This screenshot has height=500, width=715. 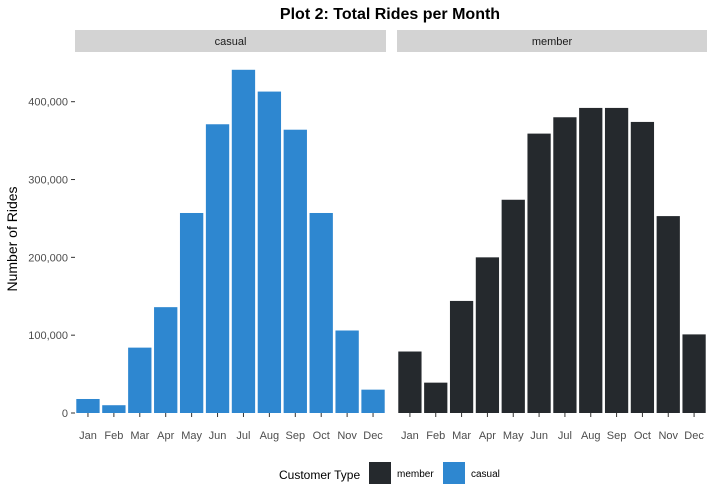 What do you see at coordinates (88, 405) in the screenshot?
I see `bar-casual-jan` at bounding box center [88, 405].